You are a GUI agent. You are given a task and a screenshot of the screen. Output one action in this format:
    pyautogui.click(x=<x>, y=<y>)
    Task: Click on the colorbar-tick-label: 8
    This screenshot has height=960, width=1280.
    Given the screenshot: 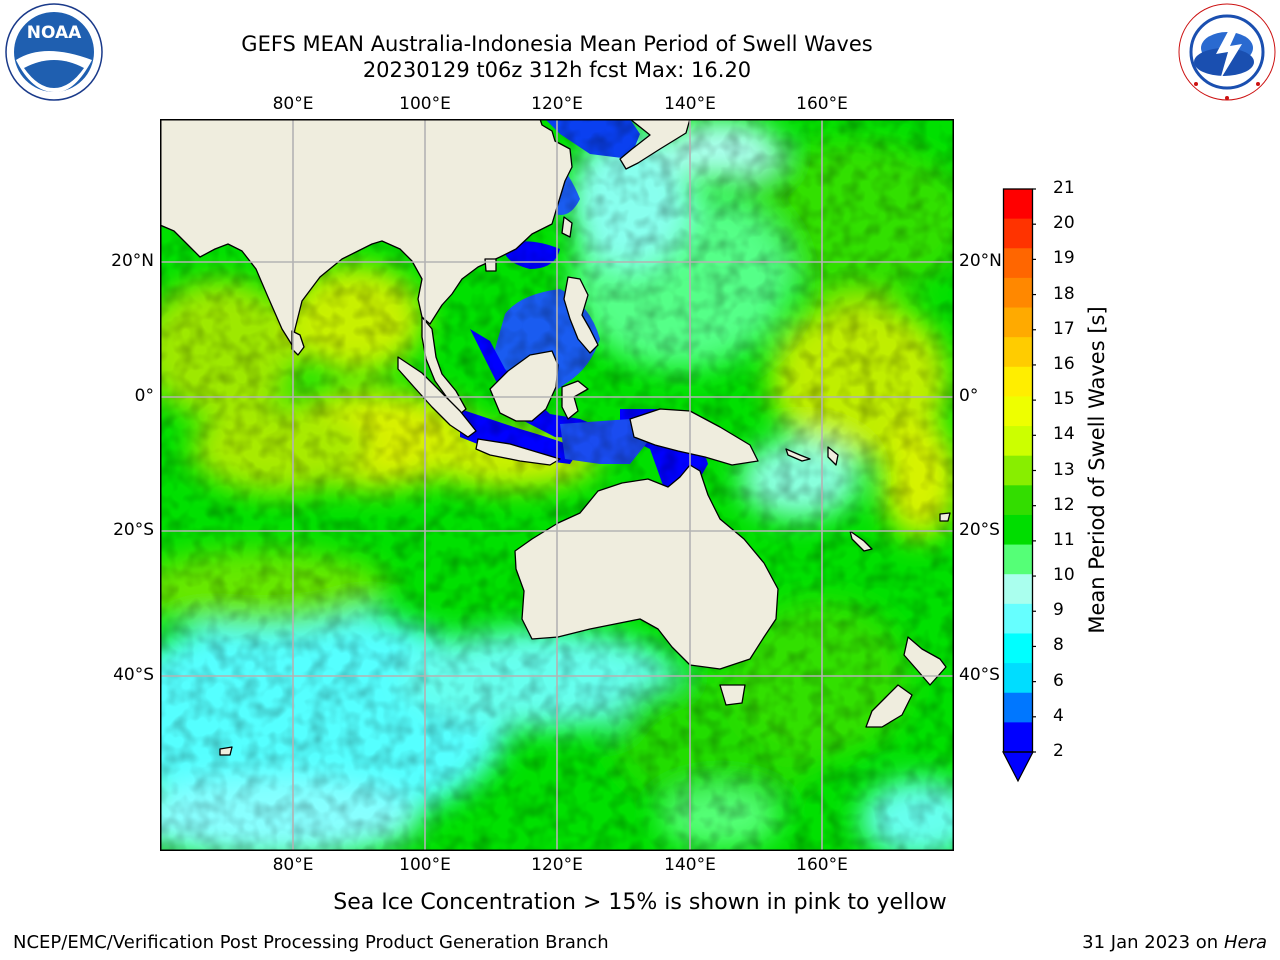 What is the action you would take?
    pyautogui.click(x=1058, y=645)
    